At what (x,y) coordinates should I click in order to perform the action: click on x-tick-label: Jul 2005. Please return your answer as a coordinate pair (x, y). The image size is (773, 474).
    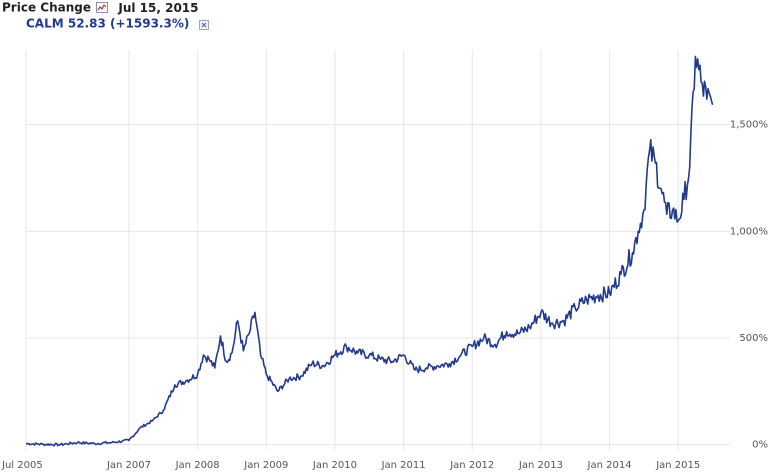
    Looking at the image, I should click on (22, 465).